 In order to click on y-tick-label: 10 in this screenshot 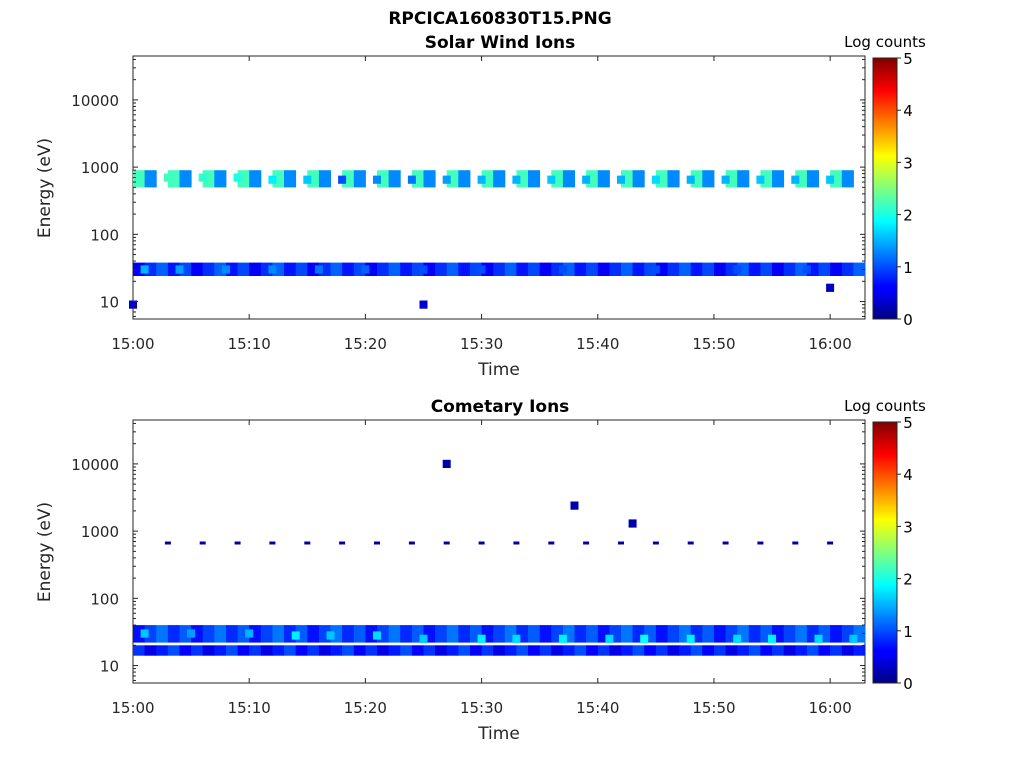, I will do `click(109, 303)`.